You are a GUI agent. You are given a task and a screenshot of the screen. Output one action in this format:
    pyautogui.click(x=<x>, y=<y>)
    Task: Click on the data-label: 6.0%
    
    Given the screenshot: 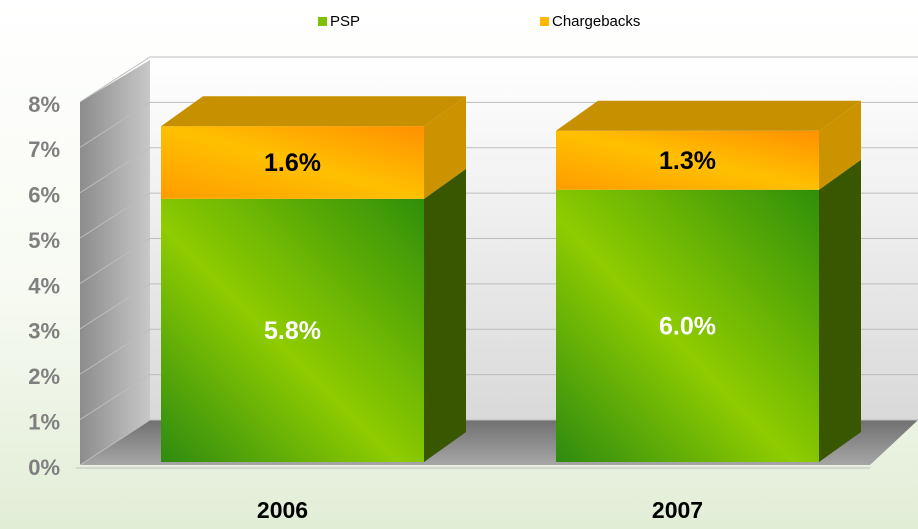 What is the action you would take?
    pyautogui.click(x=687, y=326)
    